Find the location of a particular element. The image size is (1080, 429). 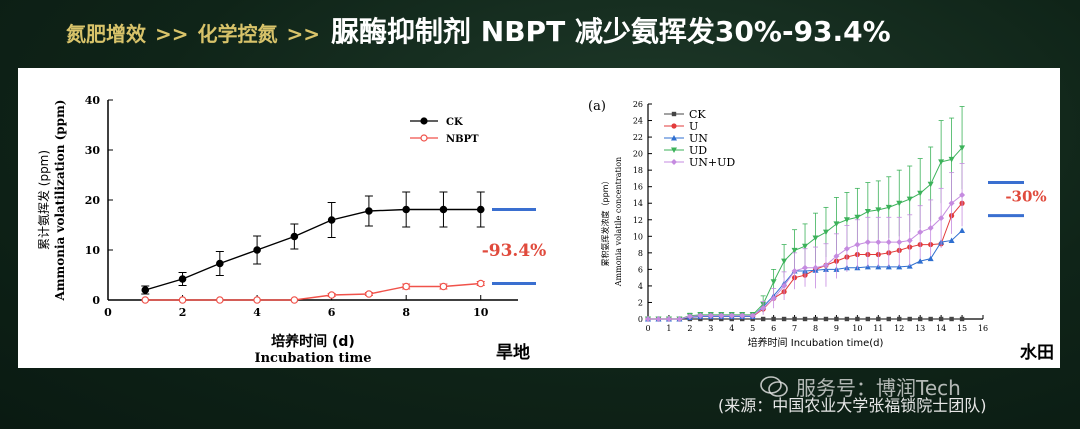

legend-label-ud: UD is located at coordinates (698, 150).